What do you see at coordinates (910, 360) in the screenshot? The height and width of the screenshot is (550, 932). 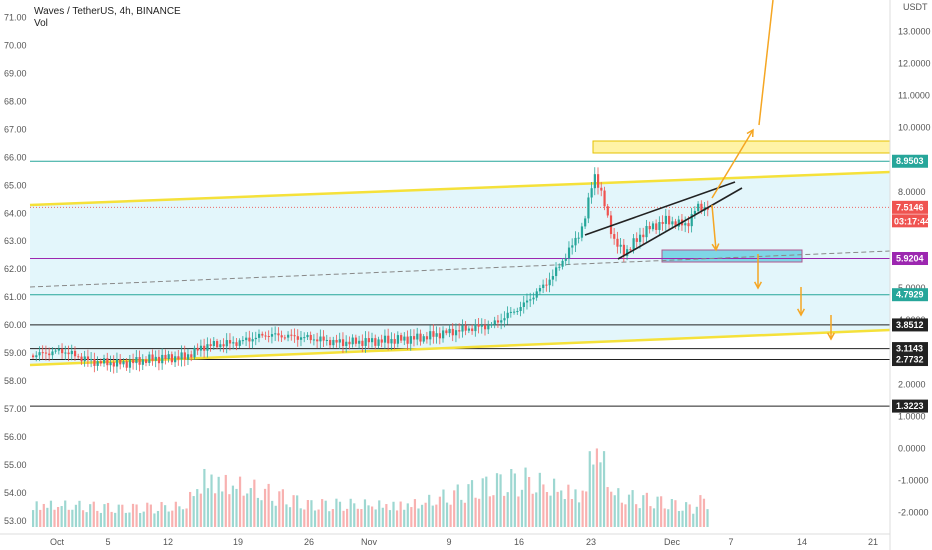 I see `level-tag-5: 2.7732` at bounding box center [910, 360].